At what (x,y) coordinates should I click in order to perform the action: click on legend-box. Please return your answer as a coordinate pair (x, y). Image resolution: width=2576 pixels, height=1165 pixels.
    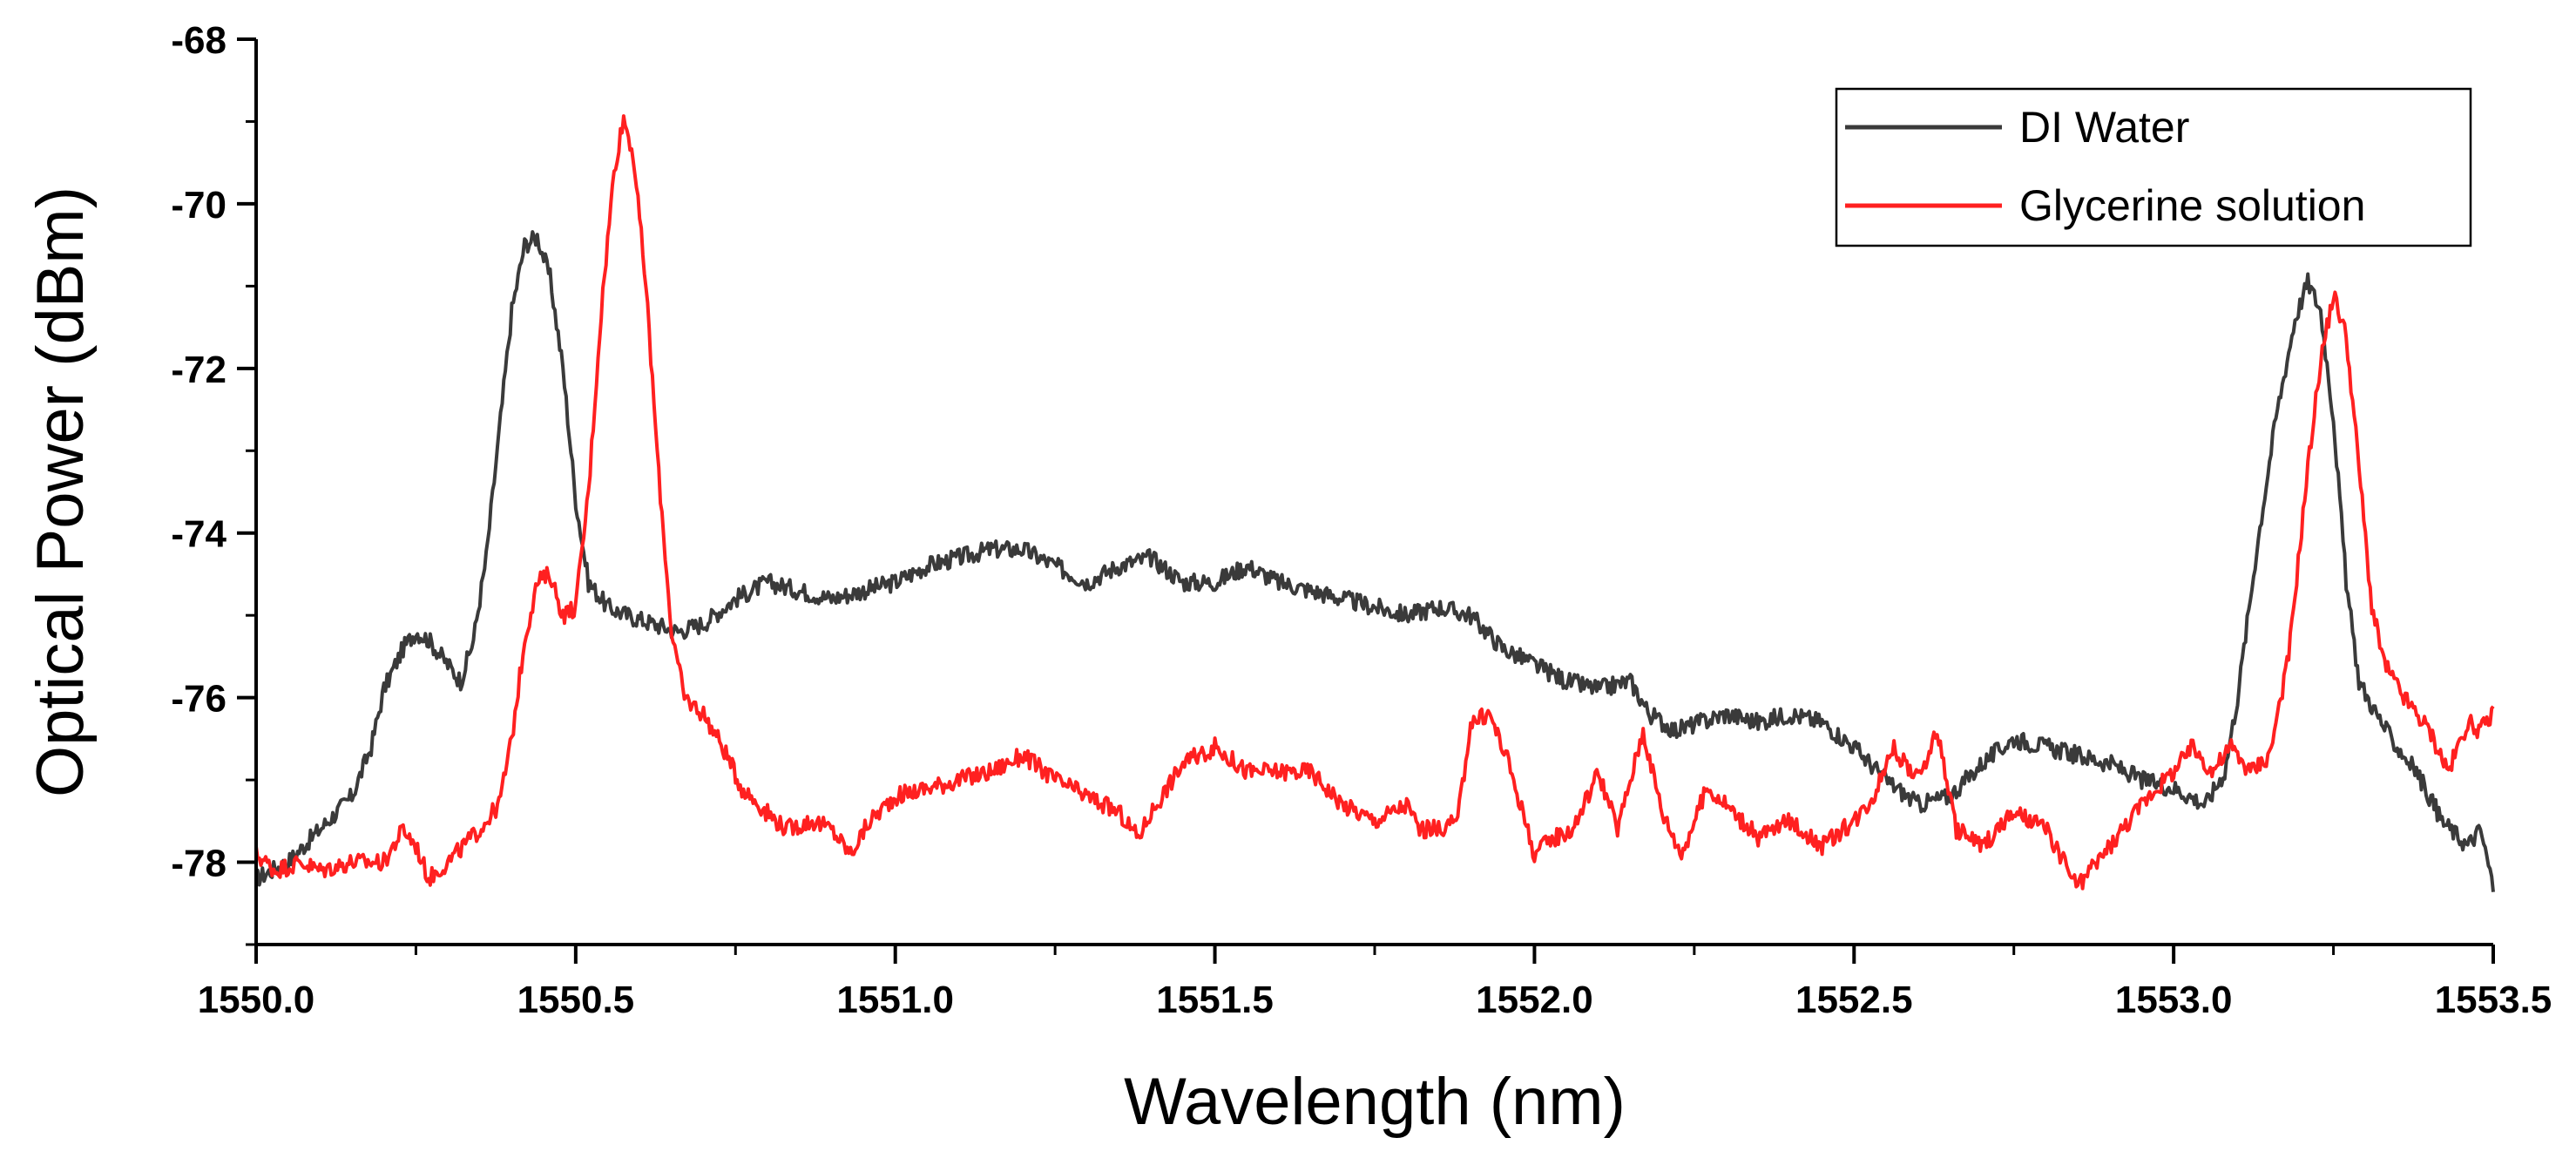
    Looking at the image, I should click on (2153, 167).